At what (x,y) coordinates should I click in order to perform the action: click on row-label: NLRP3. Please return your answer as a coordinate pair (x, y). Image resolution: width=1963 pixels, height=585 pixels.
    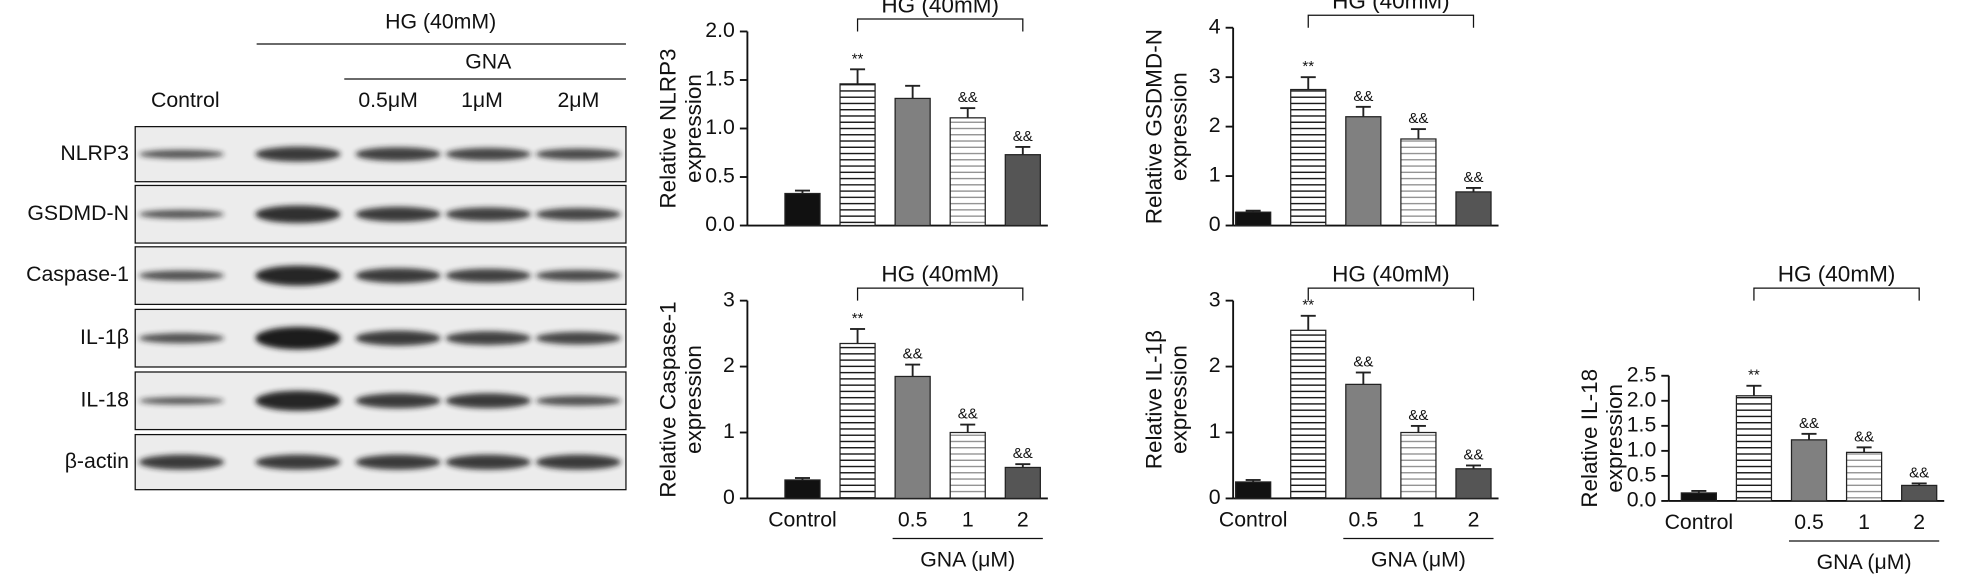
    Looking at the image, I should click on (94, 153).